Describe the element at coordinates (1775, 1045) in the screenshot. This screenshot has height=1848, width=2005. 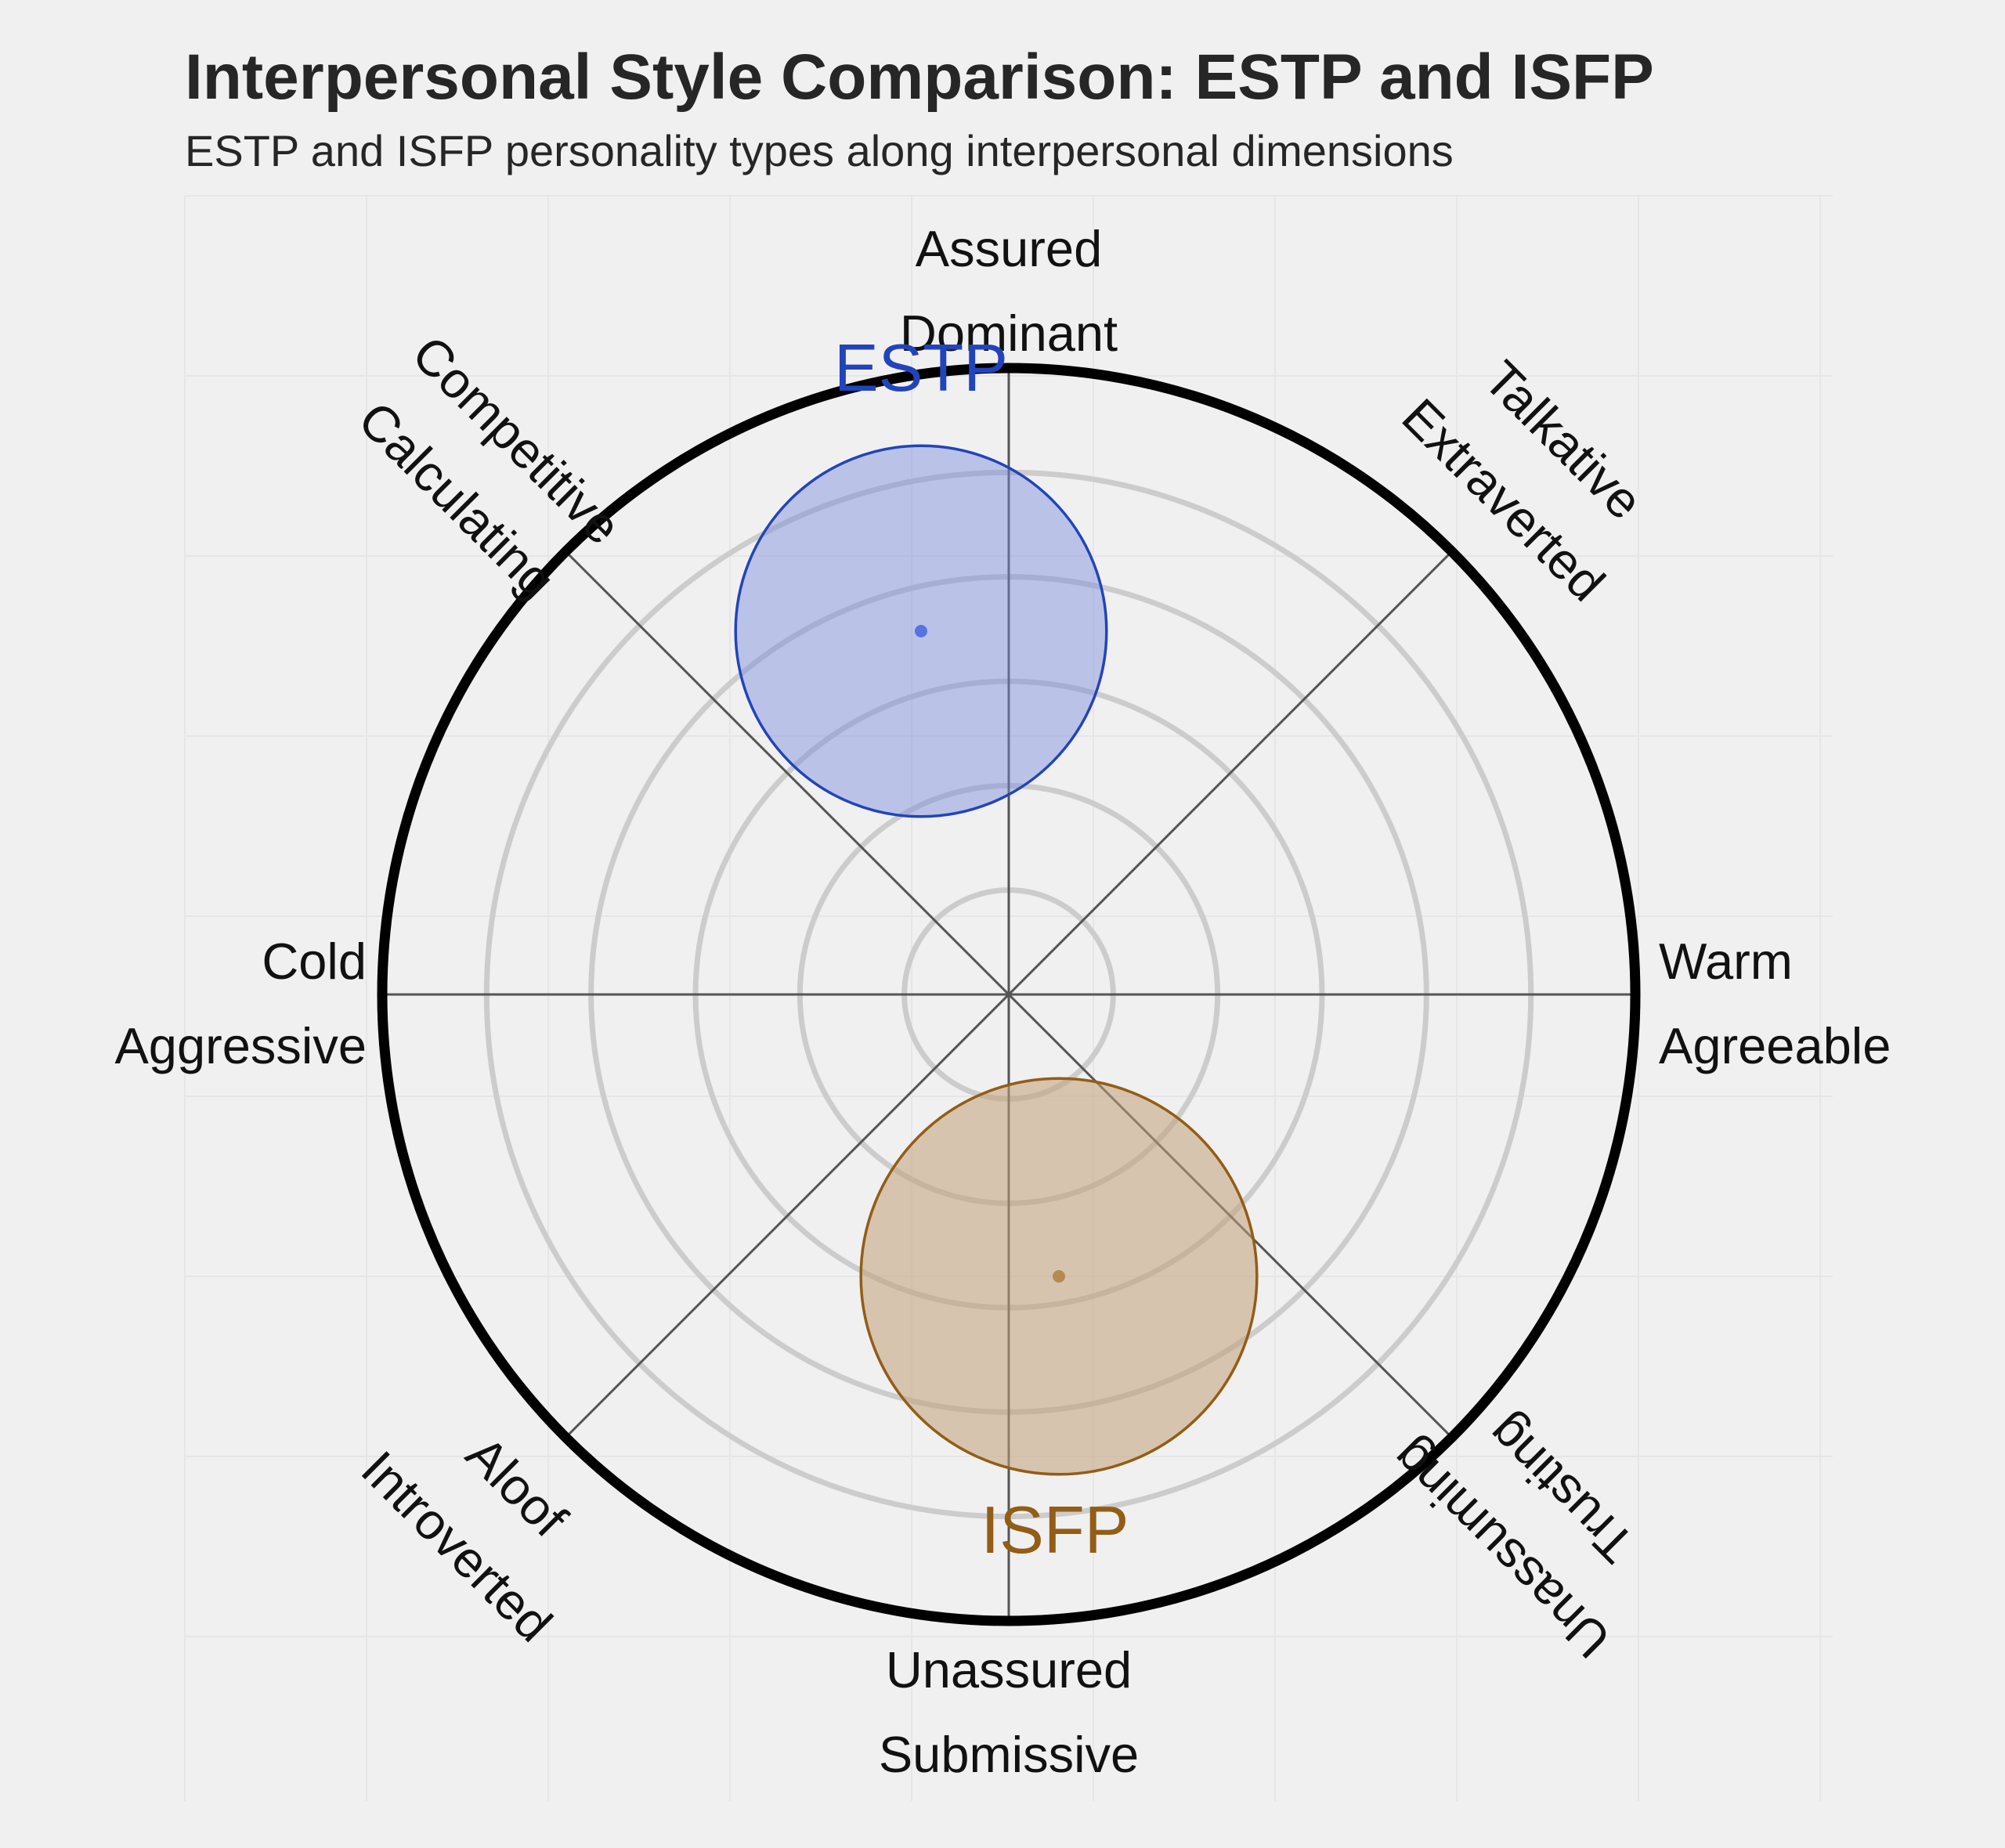
I see `axis-label: Agreeable` at that location.